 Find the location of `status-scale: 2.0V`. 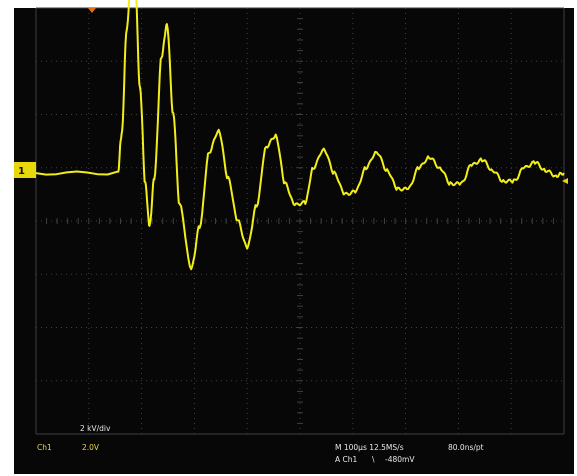

status-scale: 2.0V is located at coordinates (91, 447).